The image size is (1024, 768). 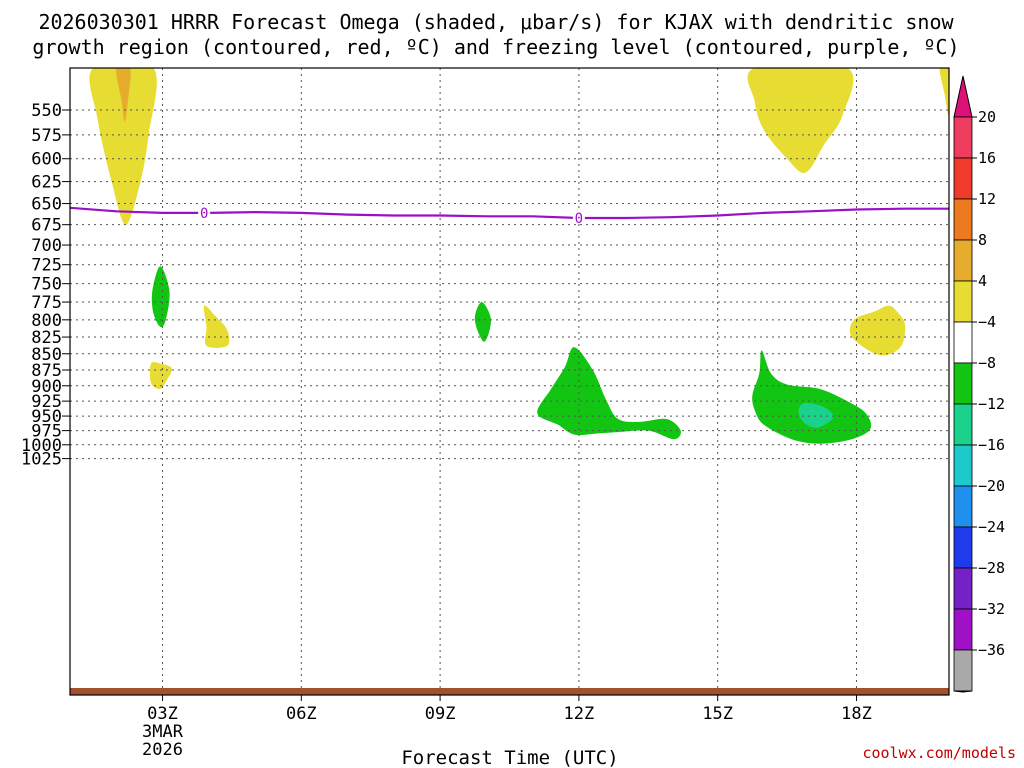 What do you see at coordinates (46, 205) in the screenshot?
I see `y-tick-label-650: 650` at bounding box center [46, 205].